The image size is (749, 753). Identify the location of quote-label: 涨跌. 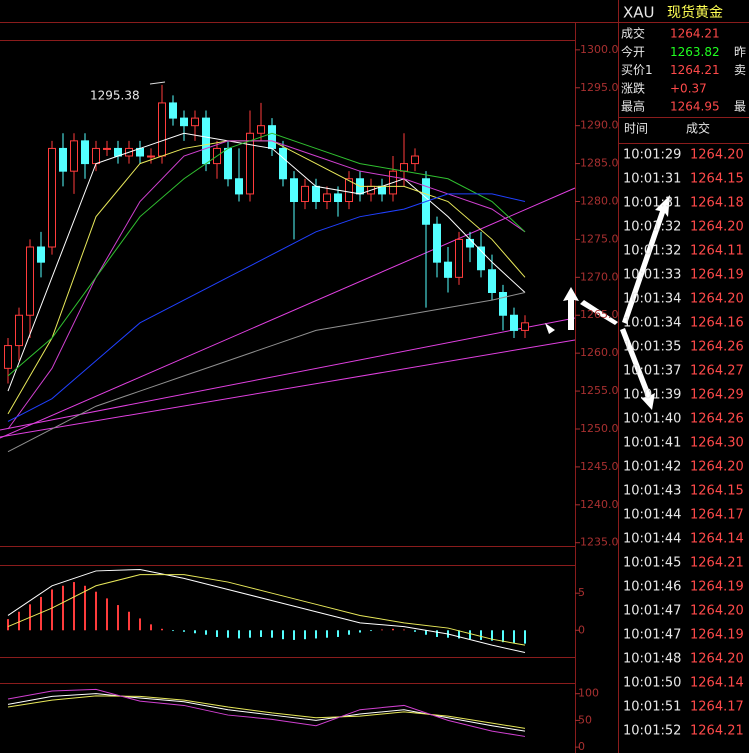
(633, 87).